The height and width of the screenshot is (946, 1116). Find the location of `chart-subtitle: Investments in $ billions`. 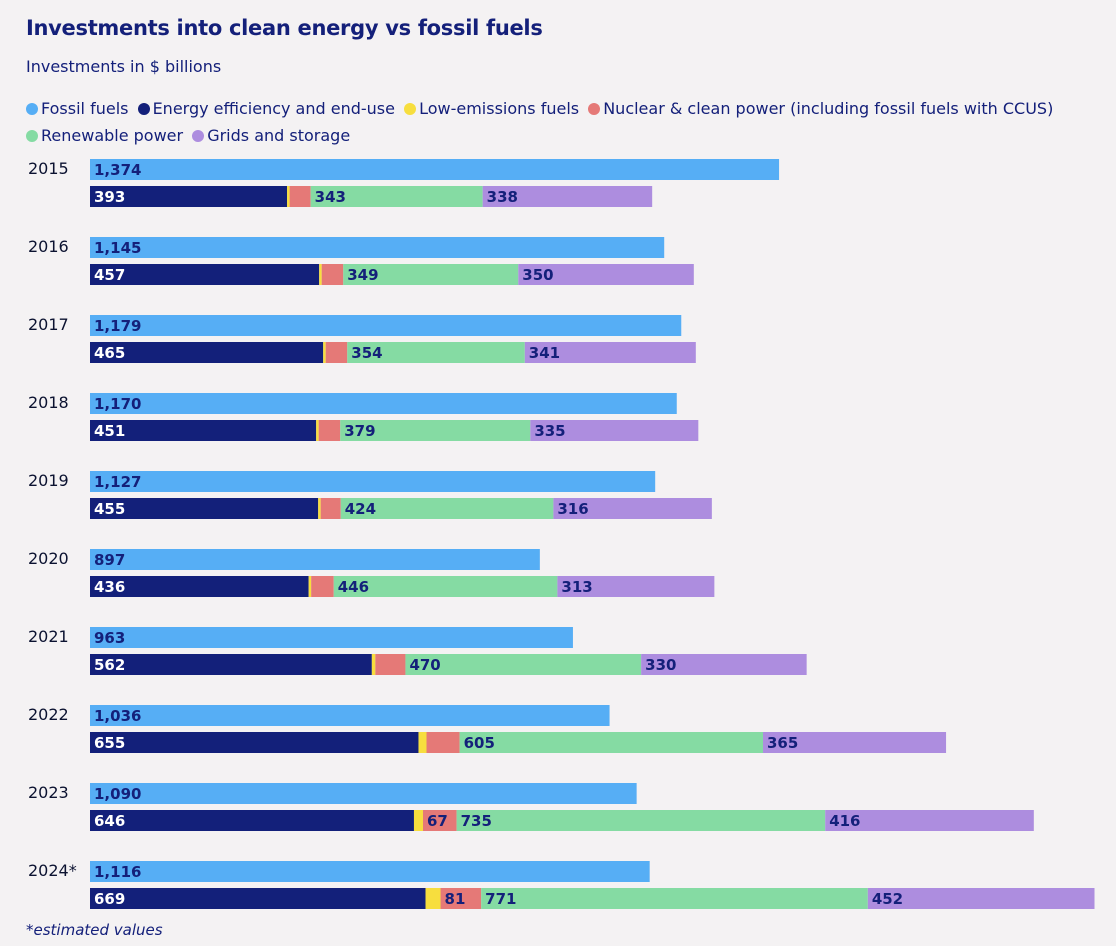

chart-subtitle: Investments in $ billions is located at coordinates (124, 66).